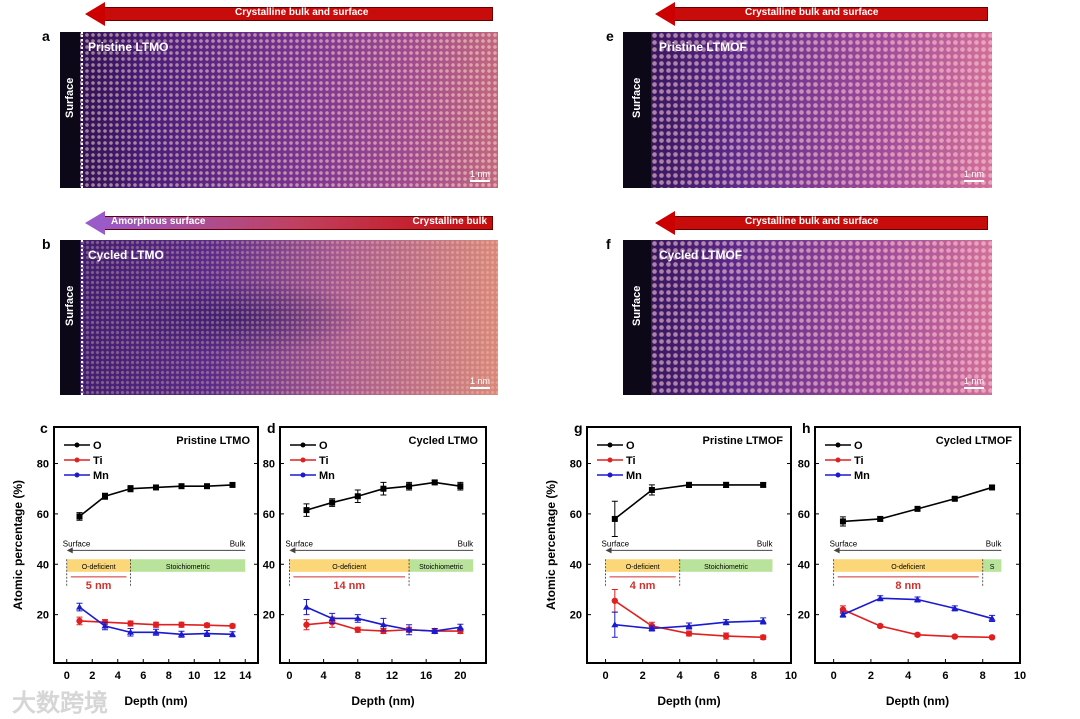 The image size is (1080, 719). What do you see at coordinates (836, 550) in the screenshot?
I see `arrow-head-icon` at bounding box center [836, 550].